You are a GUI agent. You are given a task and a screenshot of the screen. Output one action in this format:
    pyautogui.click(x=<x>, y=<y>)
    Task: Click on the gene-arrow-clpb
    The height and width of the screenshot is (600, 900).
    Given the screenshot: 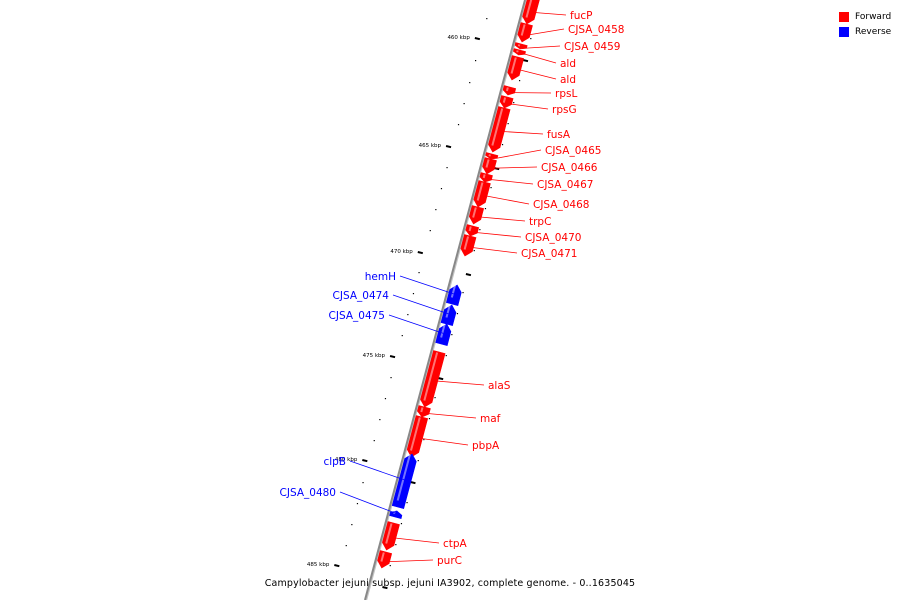 What is the action you would take?
    pyautogui.click(x=404, y=481)
    